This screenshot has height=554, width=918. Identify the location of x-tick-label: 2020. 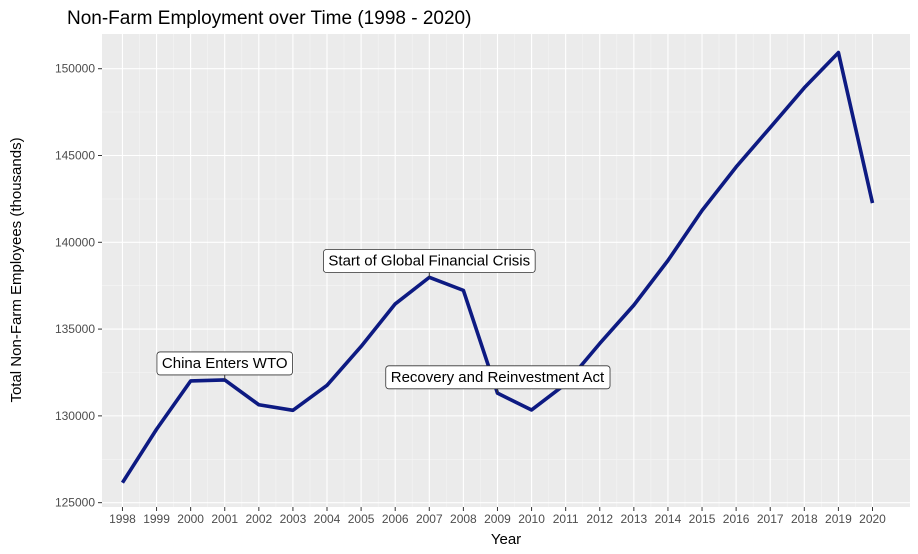
(872, 519).